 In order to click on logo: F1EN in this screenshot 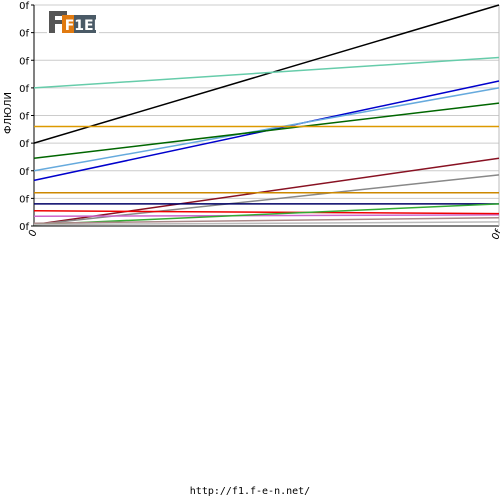, I will do `click(76, 21)`.